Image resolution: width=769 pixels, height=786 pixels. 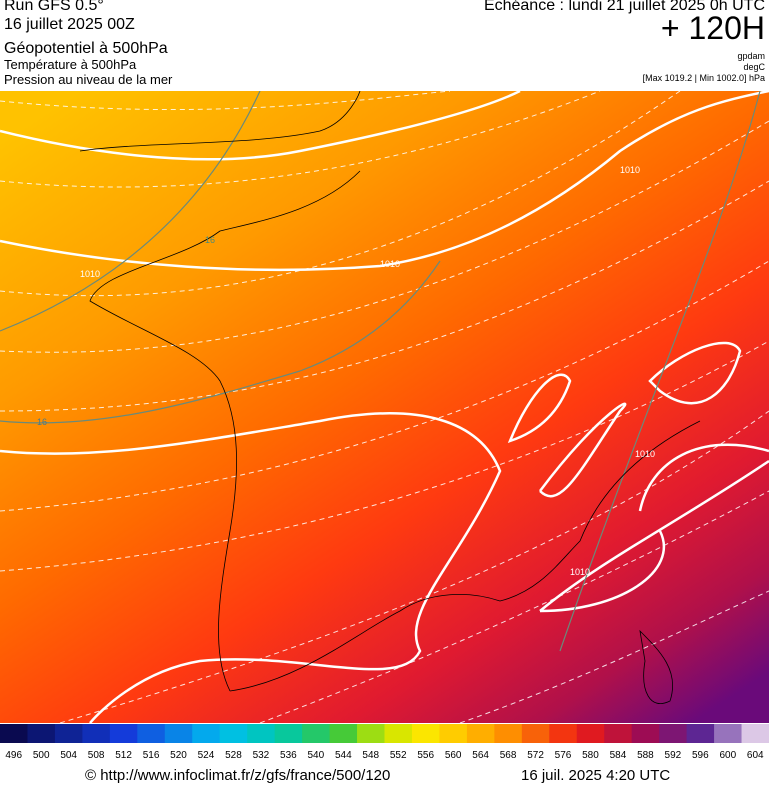 I want to click on legend-label: 588, so click(x=645, y=755).